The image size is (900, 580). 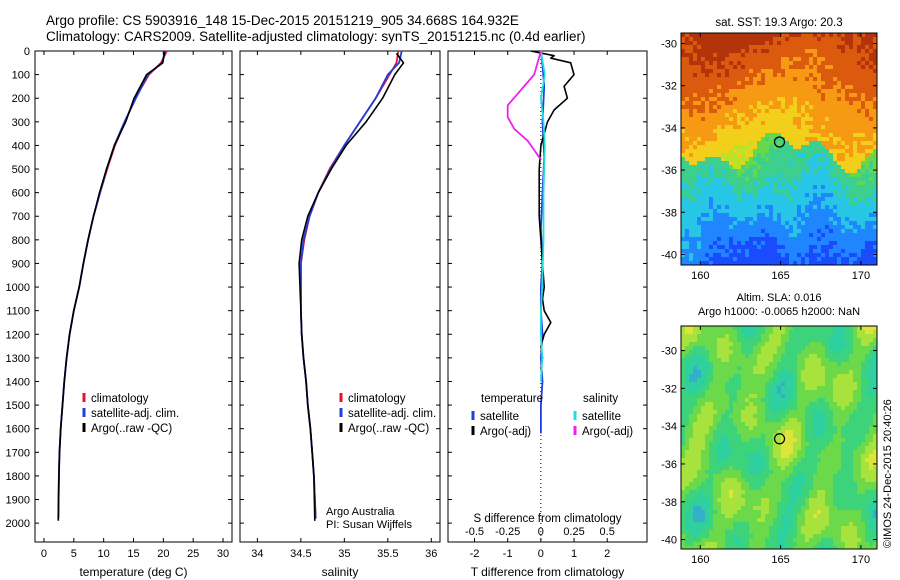 I want to click on x-tick-label: 36, so click(x=431, y=554).